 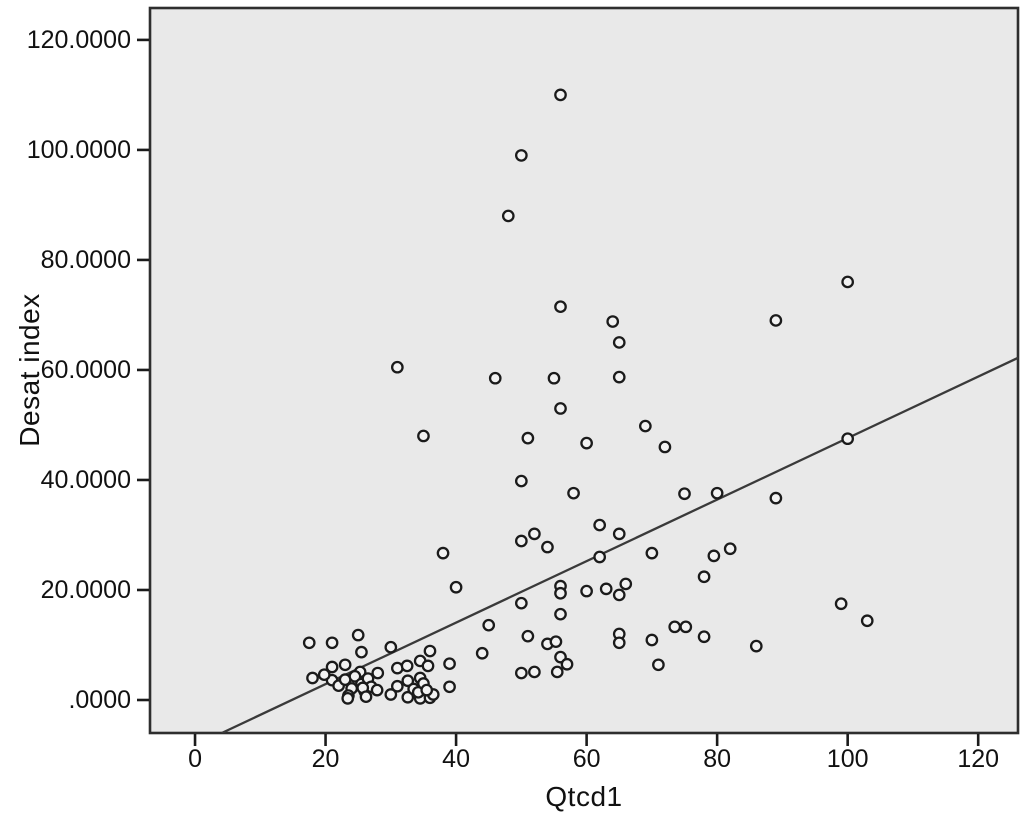 What do you see at coordinates (86, 480) in the screenshot?
I see `y-tick-label: 40.0000` at bounding box center [86, 480].